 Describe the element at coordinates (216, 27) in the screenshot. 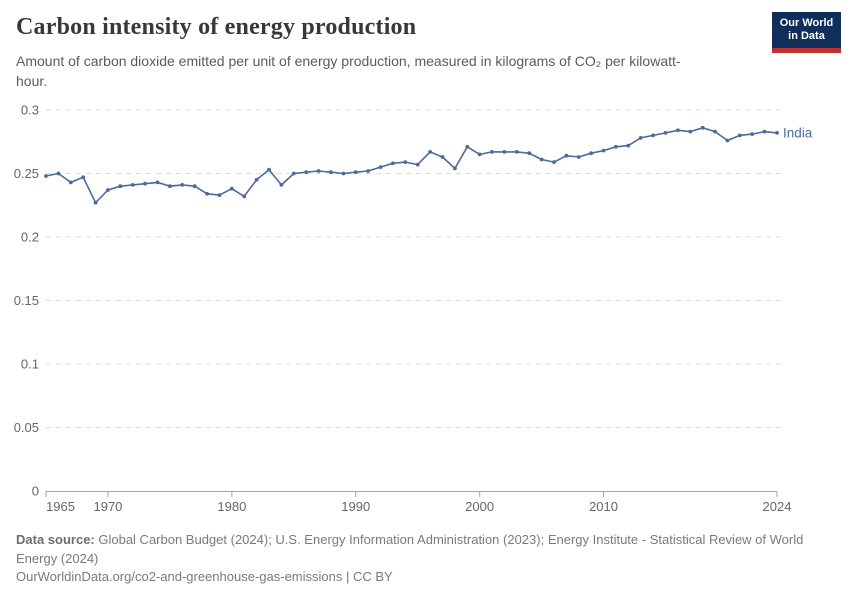

I see `page-title: Carbon intensity of energy production` at that location.